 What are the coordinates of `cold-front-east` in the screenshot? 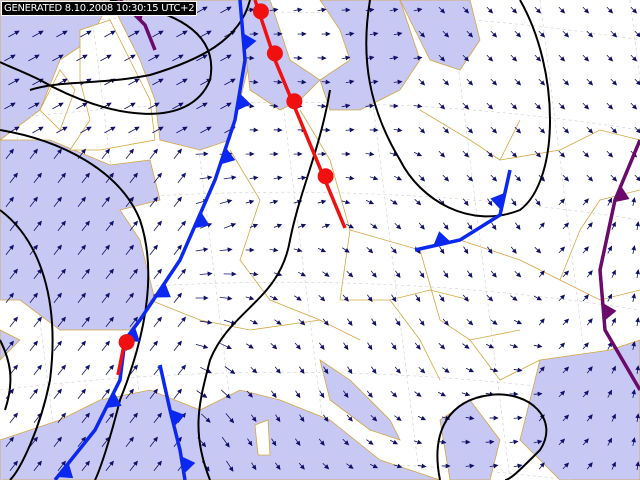 It's located at (463, 210).